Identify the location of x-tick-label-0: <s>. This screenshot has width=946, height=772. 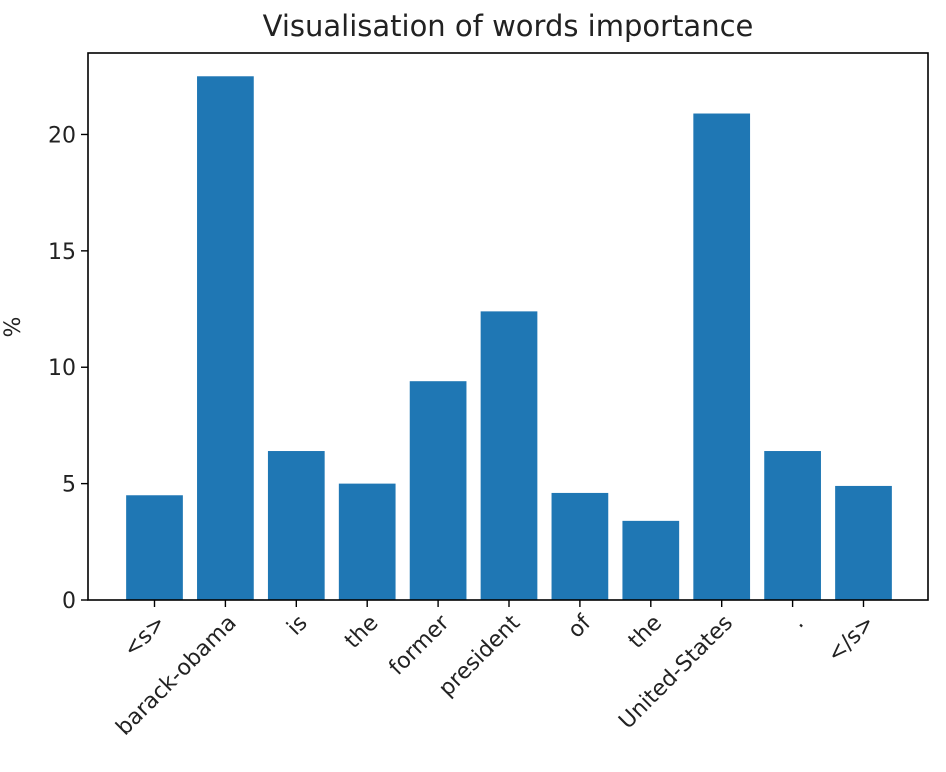
(145, 637).